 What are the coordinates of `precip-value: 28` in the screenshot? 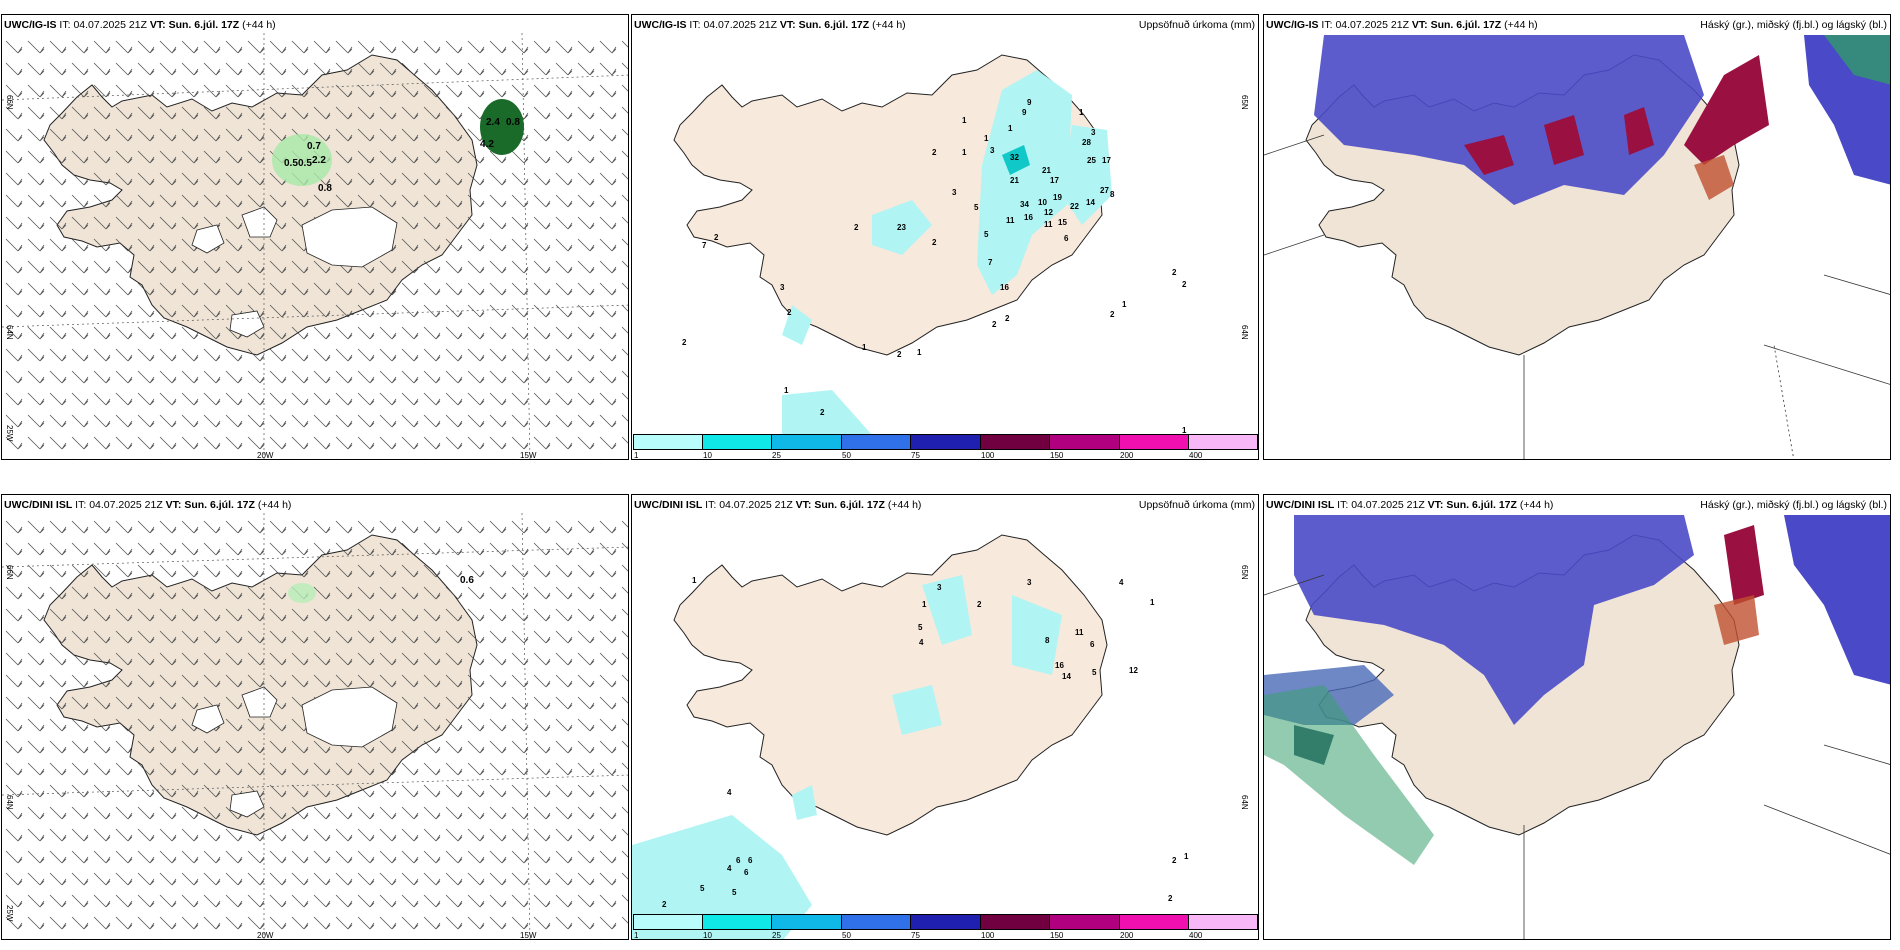 It's located at (1086, 142).